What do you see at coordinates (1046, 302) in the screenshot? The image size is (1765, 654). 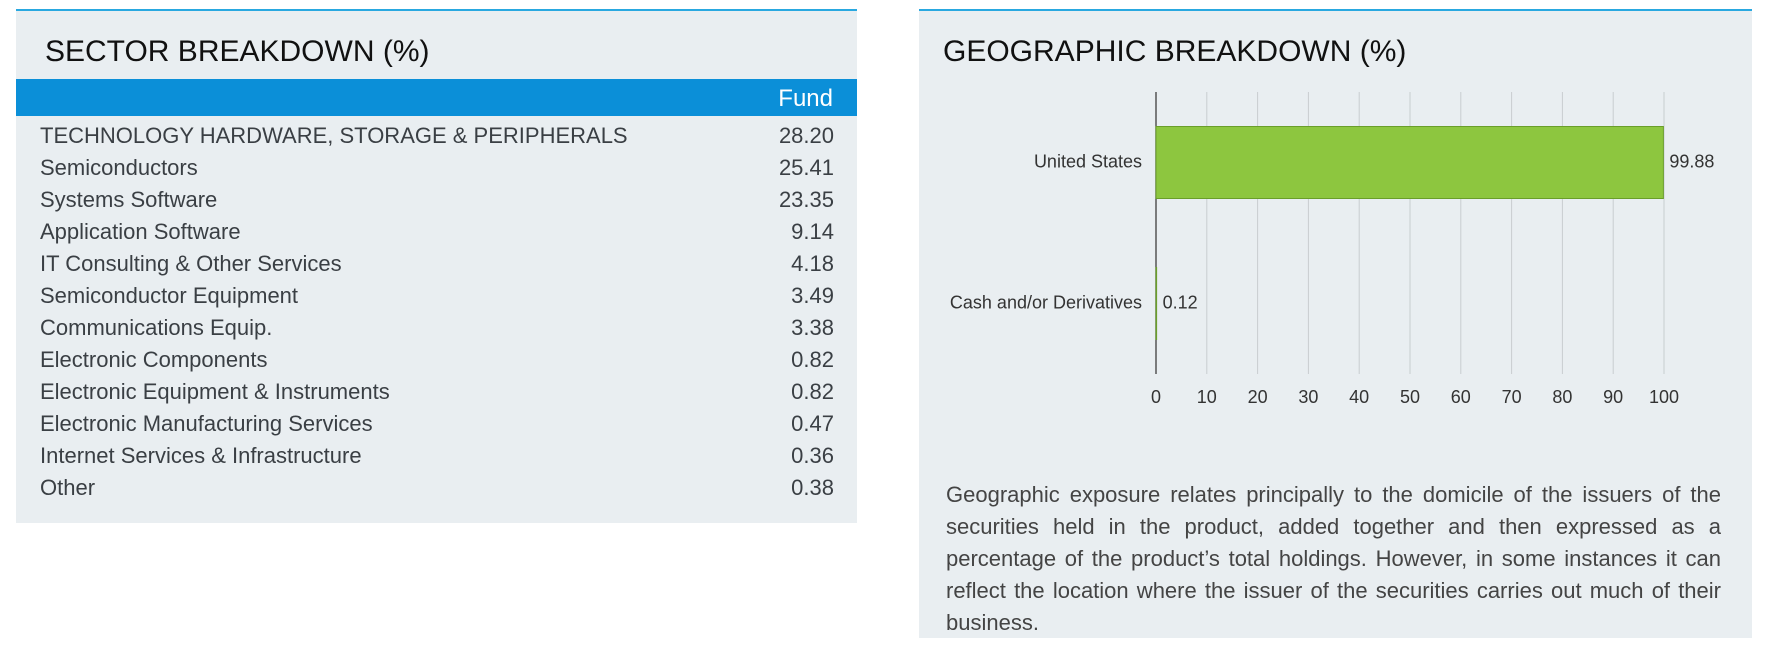 I see `y-tick-label: Cash and/or Derivatives` at bounding box center [1046, 302].